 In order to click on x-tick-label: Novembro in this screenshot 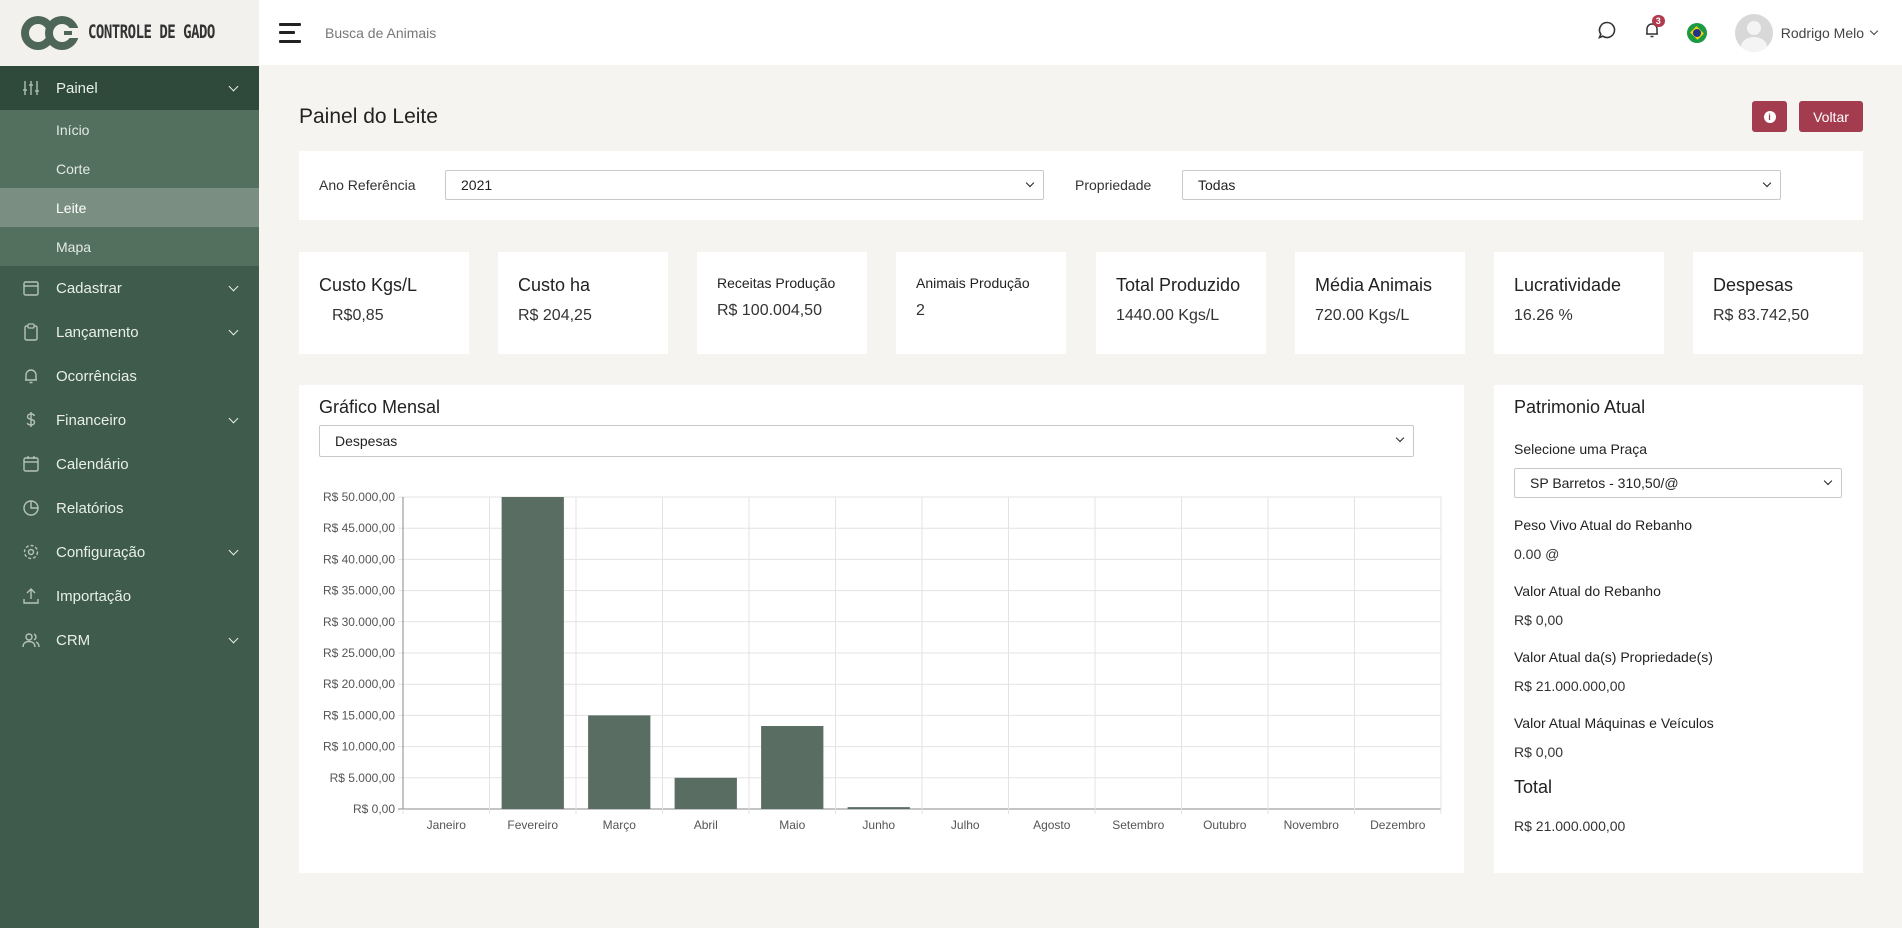, I will do `click(1312, 825)`.